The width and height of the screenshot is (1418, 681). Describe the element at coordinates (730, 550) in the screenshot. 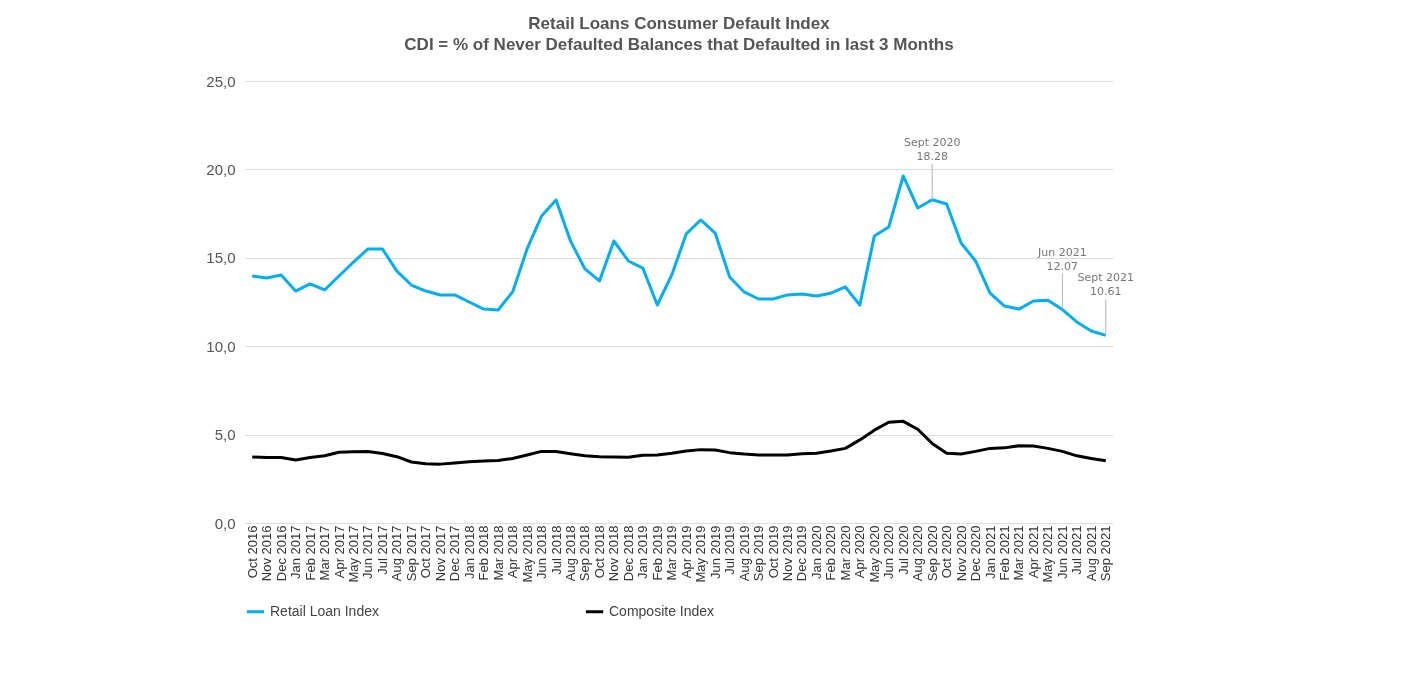

I see `x-tick-label: Jul 2019` at that location.